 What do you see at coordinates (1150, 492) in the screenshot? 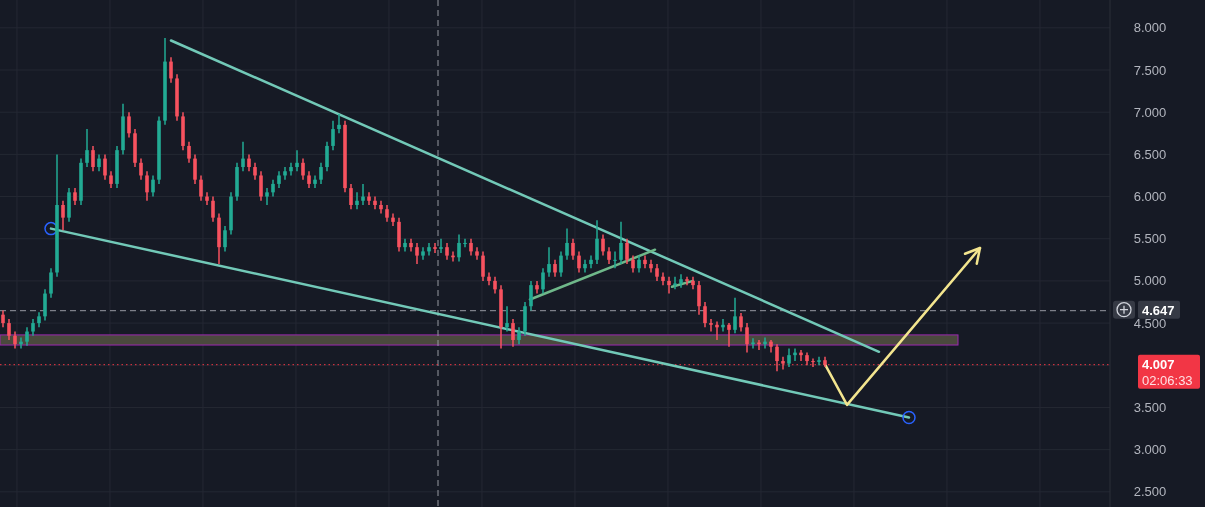
I see `y-tick-label: 2.500` at bounding box center [1150, 492].